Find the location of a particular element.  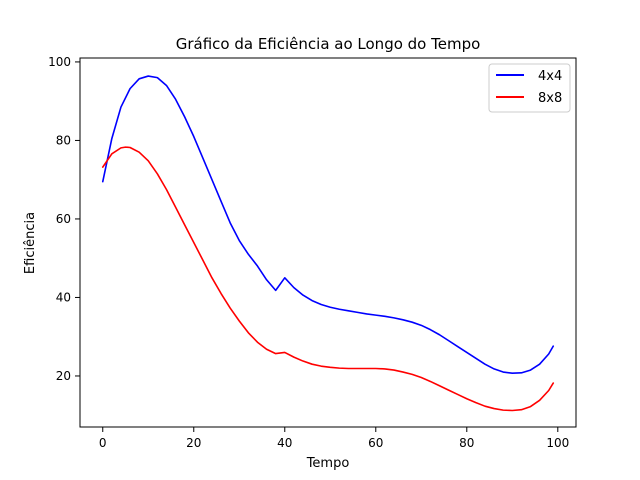

x-tick-label: 20 is located at coordinates (193, 443).